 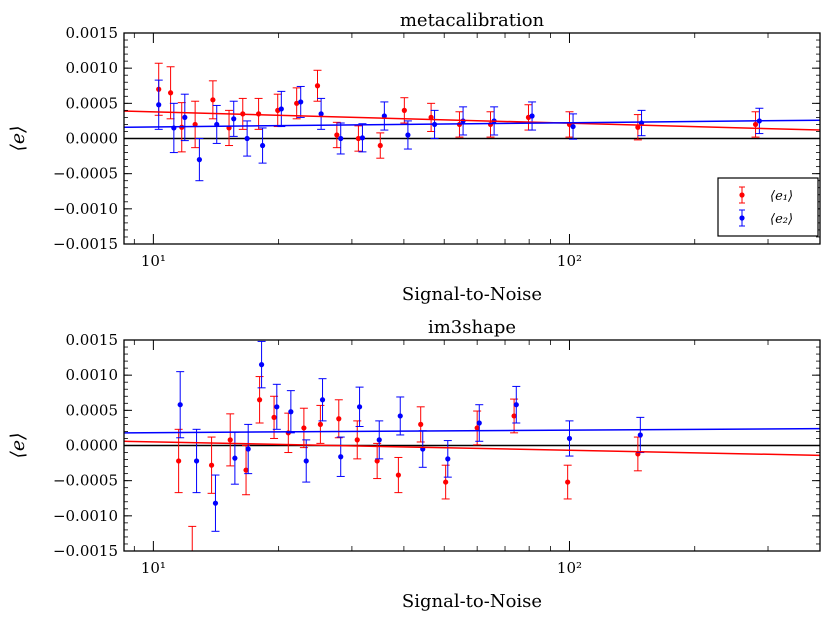 I want to click on x-tick-label: 10¹, so click(x=153, y=261).